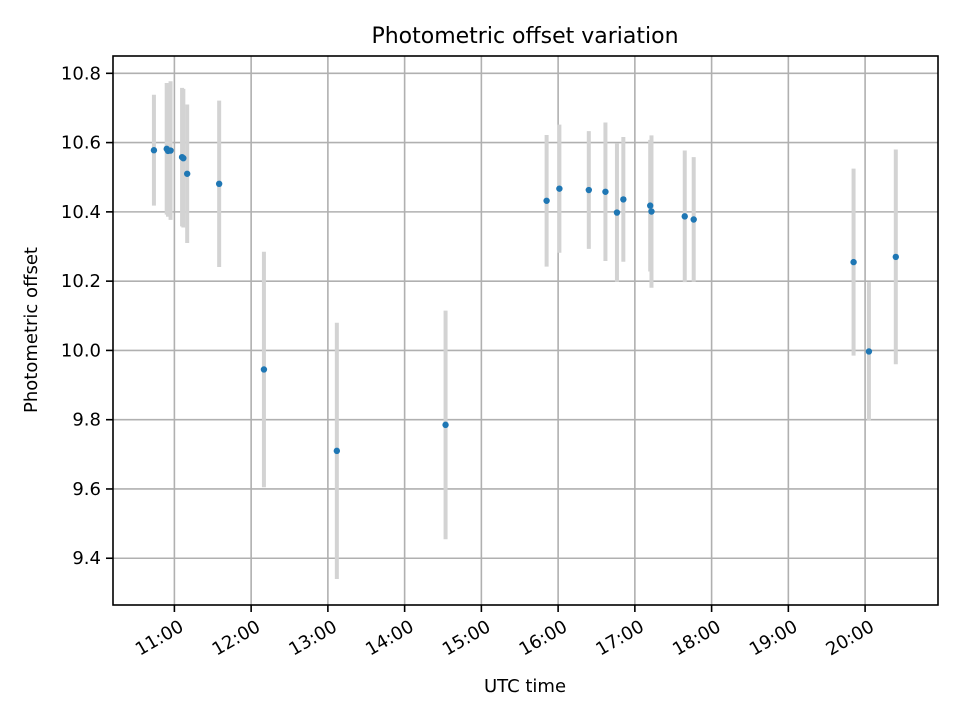 The width and height of the screenshot is (960, 720). Describe the element at coordinates (236, 638) in the screenshot. I see `x-tick-label: 12:00` at that location.